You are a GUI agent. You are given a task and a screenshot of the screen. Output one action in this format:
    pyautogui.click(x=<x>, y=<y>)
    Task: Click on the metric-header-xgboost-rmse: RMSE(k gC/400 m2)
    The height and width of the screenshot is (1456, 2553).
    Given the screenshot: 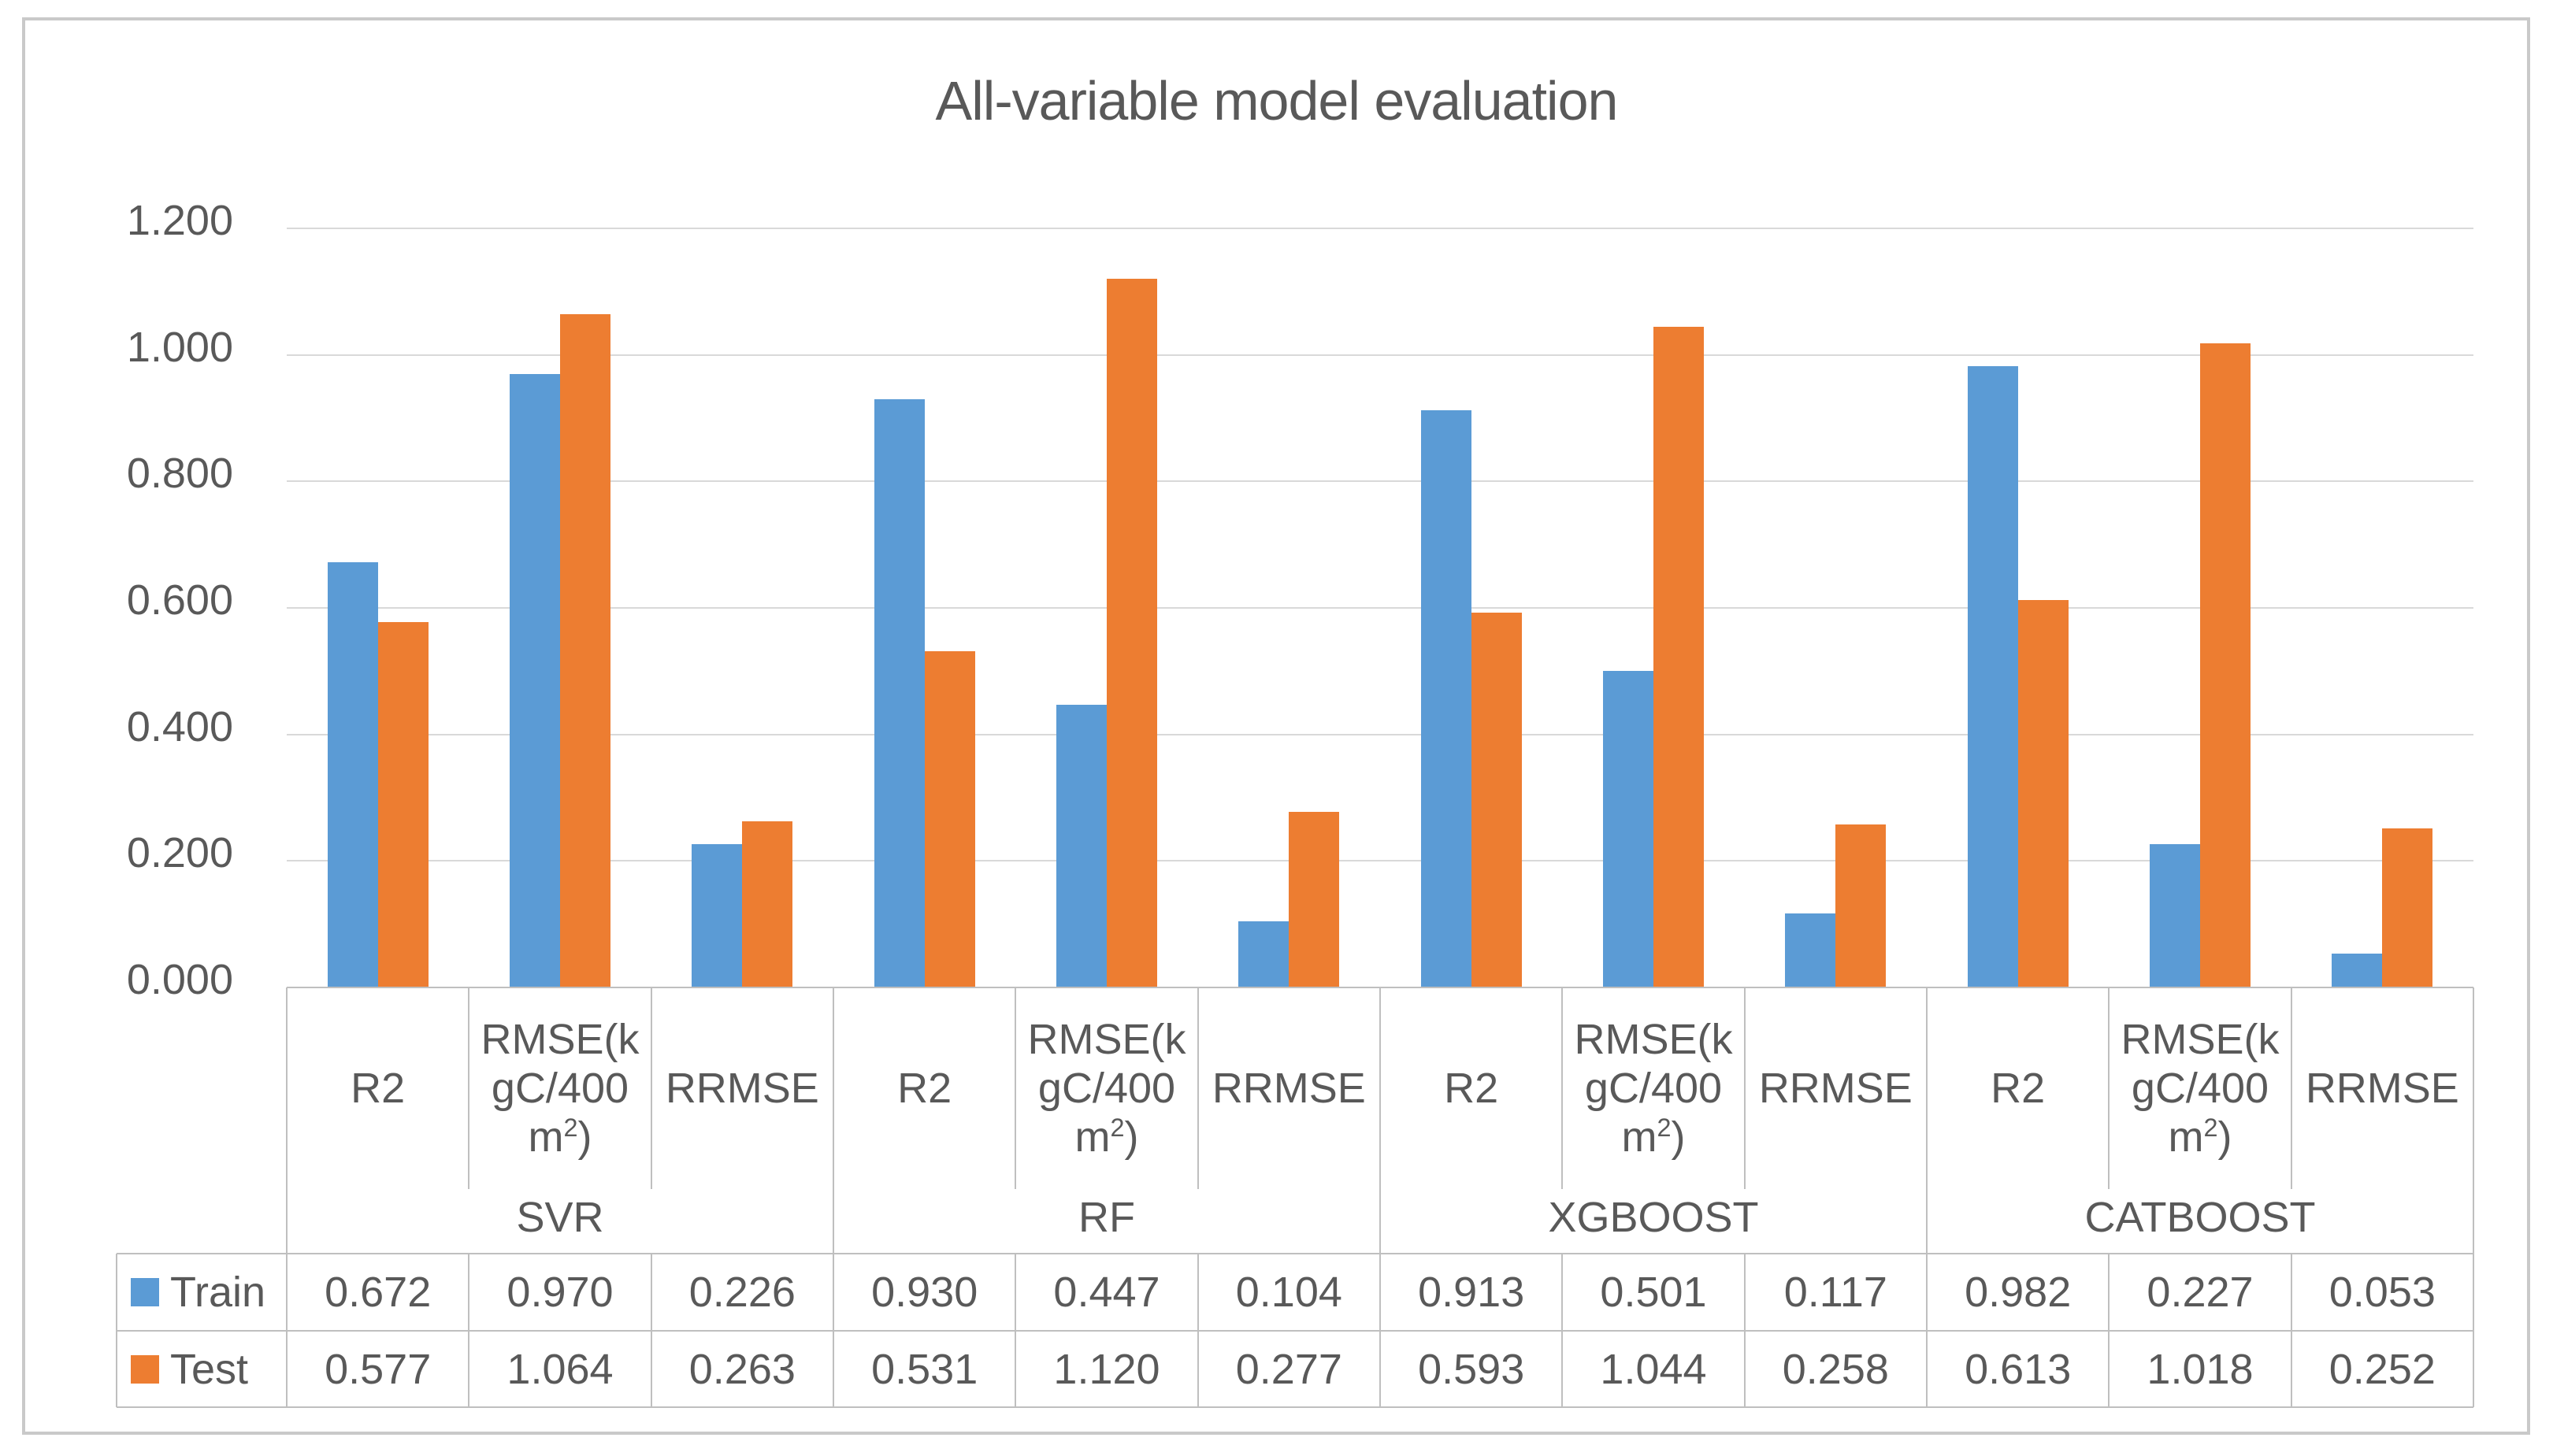 What is the action you would take?
    pyautogui.click(x=1653, y=1088)
    